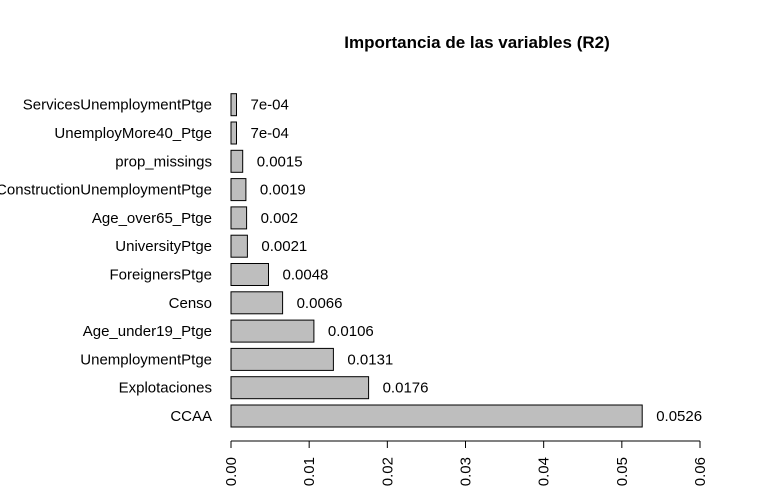 This screenshot has height=499, width=767. Describe the element at coordinates (436, 416) in the screenshot. I see `bar-ccaa` at that location.